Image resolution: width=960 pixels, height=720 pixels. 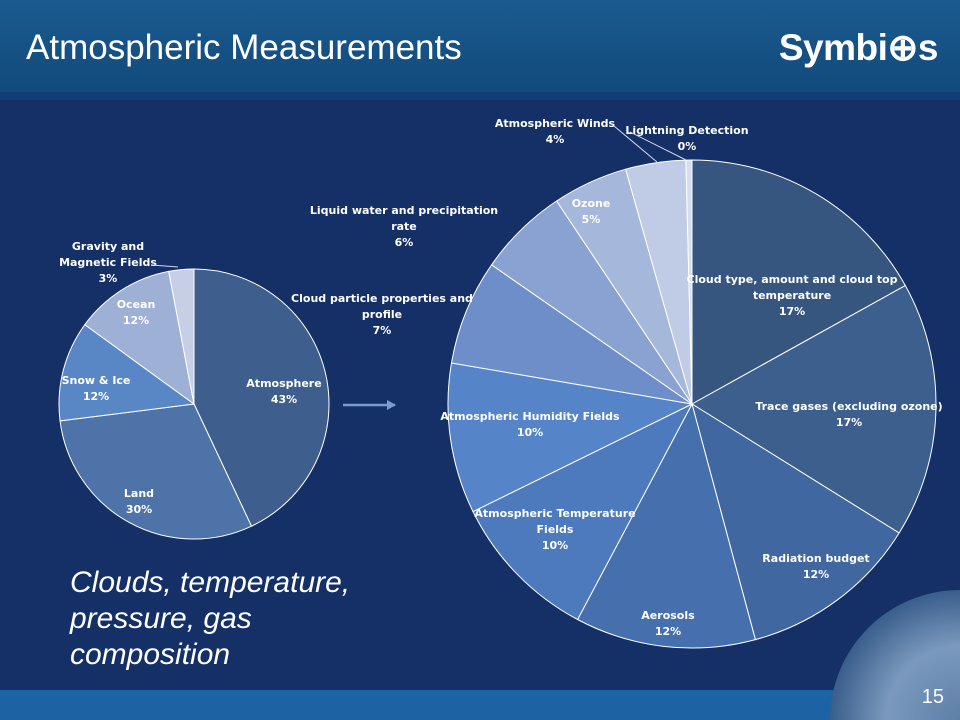 What do you see at coordinates (139, 501) in the screenshot?
I see `pie1-label-1: Land 30%` at bounding box center [139, 501].